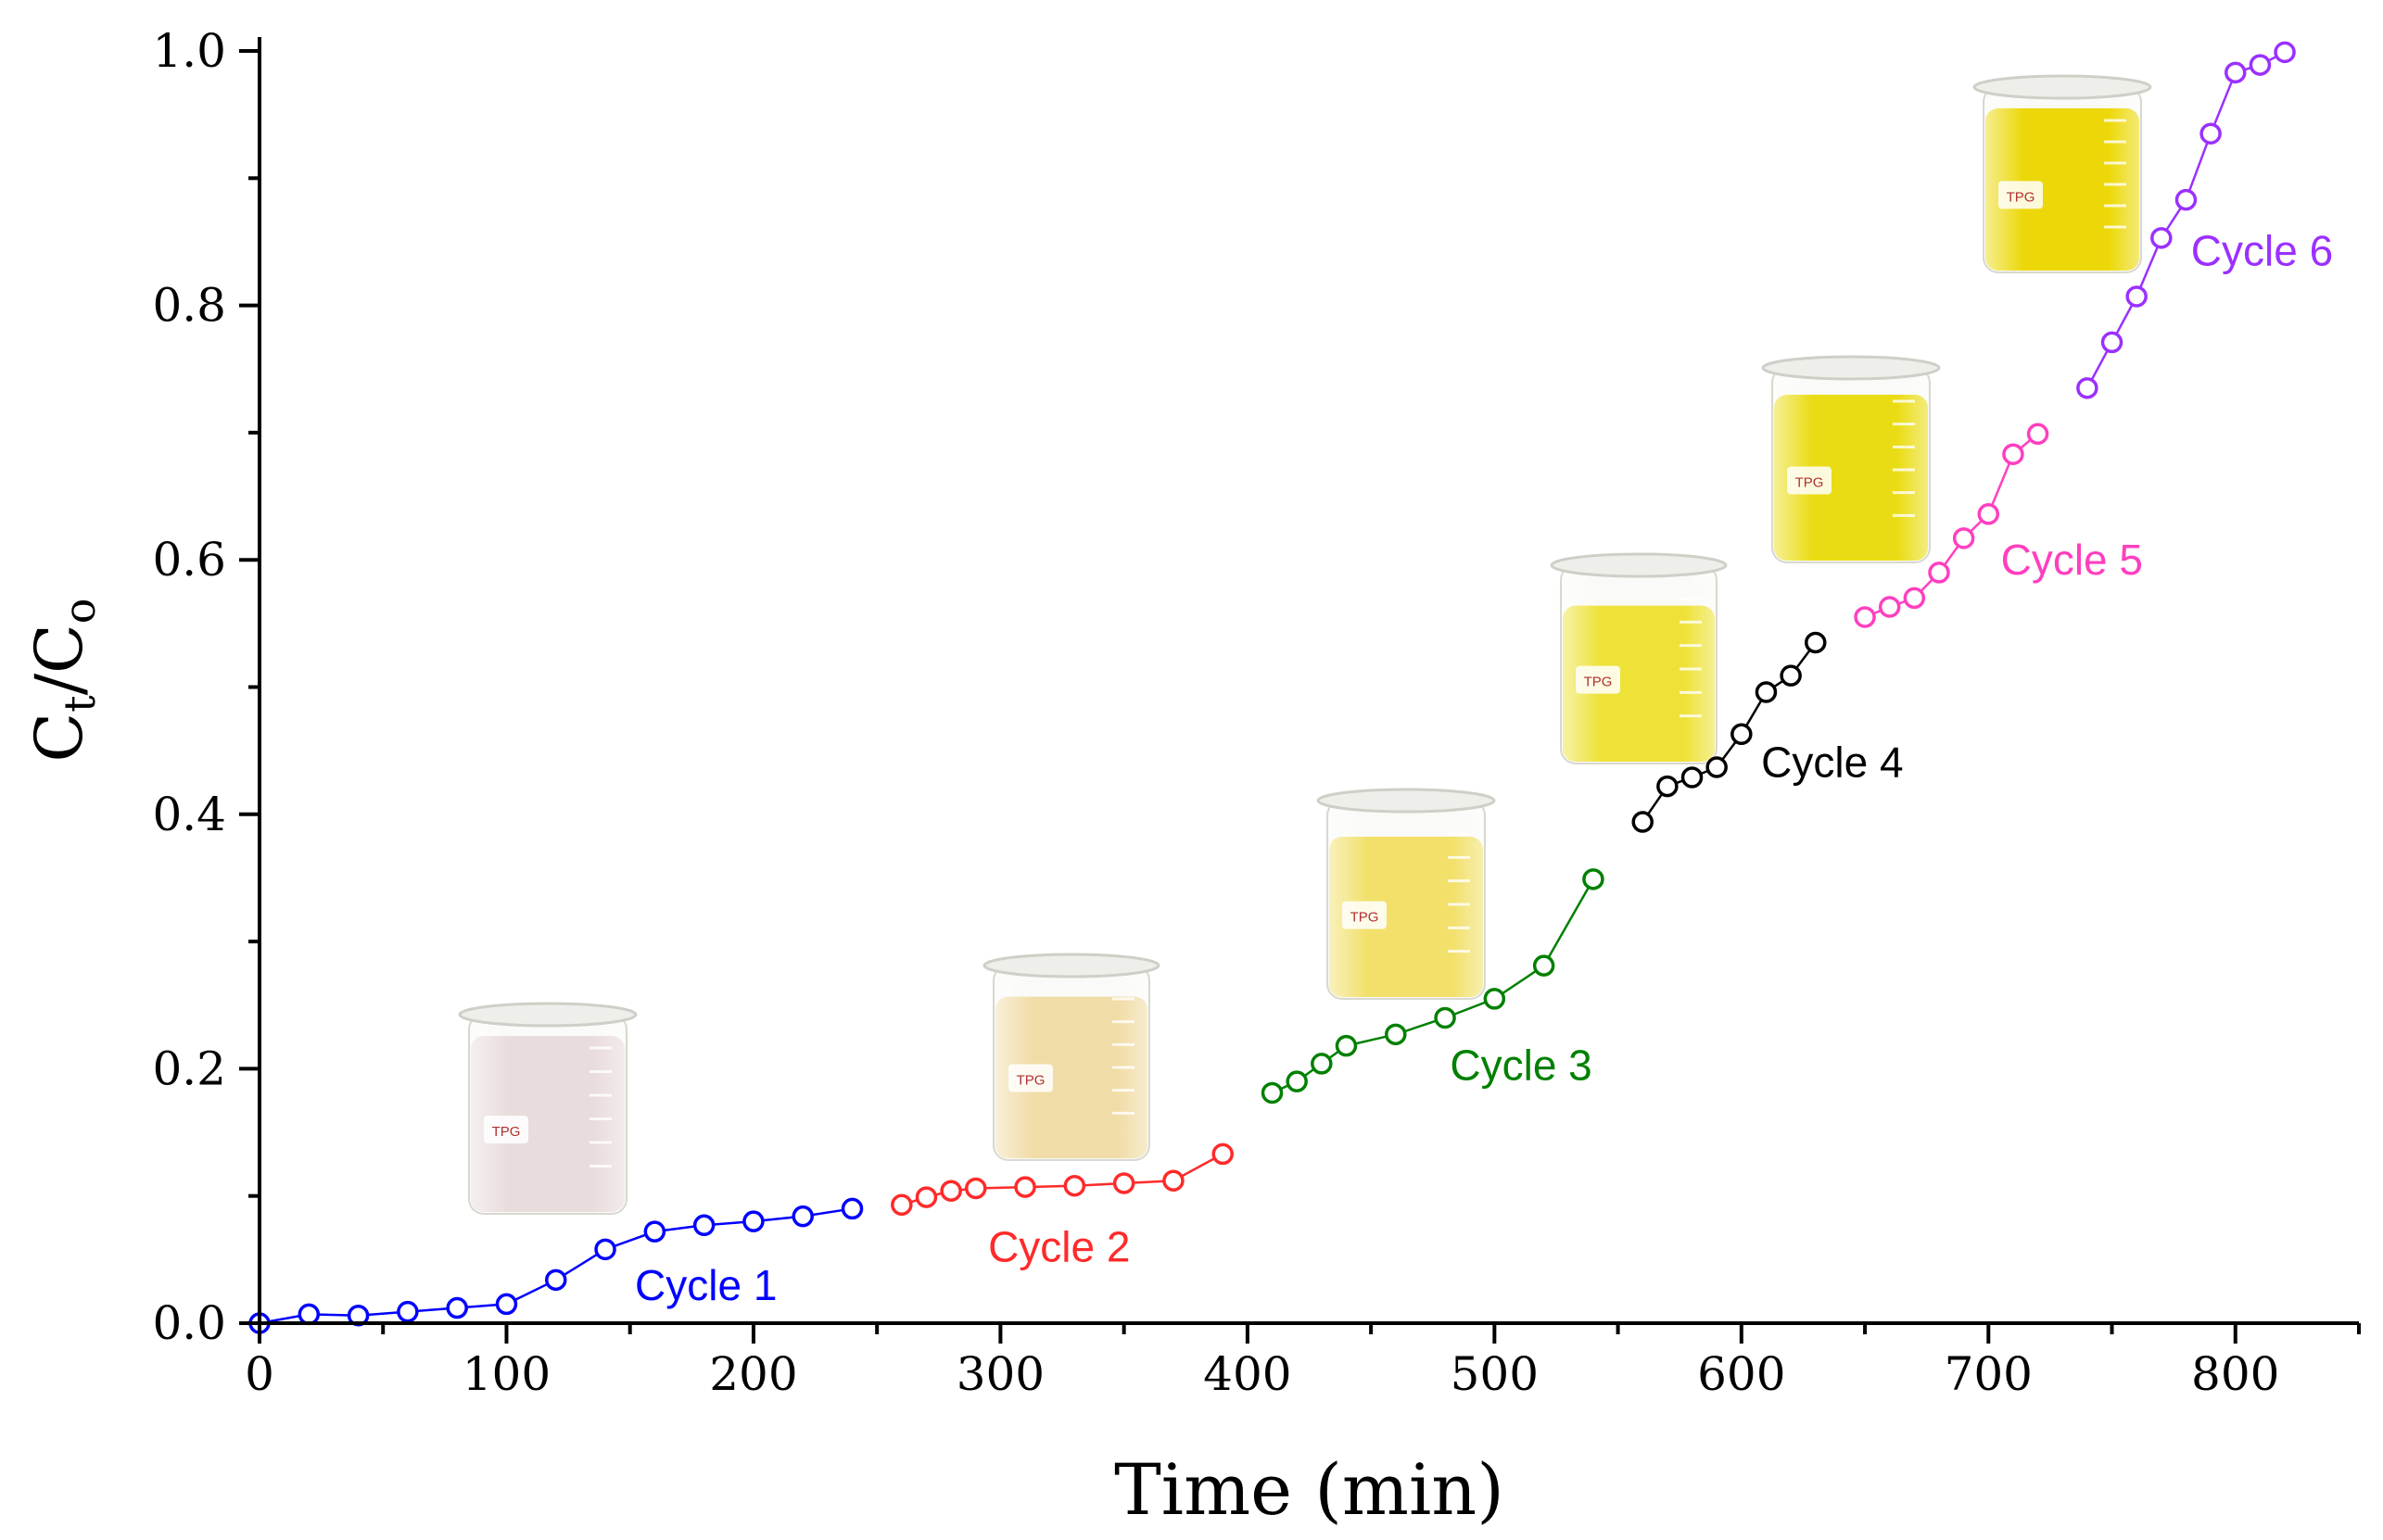 This screenshot has height=1540, width=2383. What do you see at coordinates (80, 704) in the screenshot?
I see `y-title-sub-t: t` at bounding box center [80, 704].